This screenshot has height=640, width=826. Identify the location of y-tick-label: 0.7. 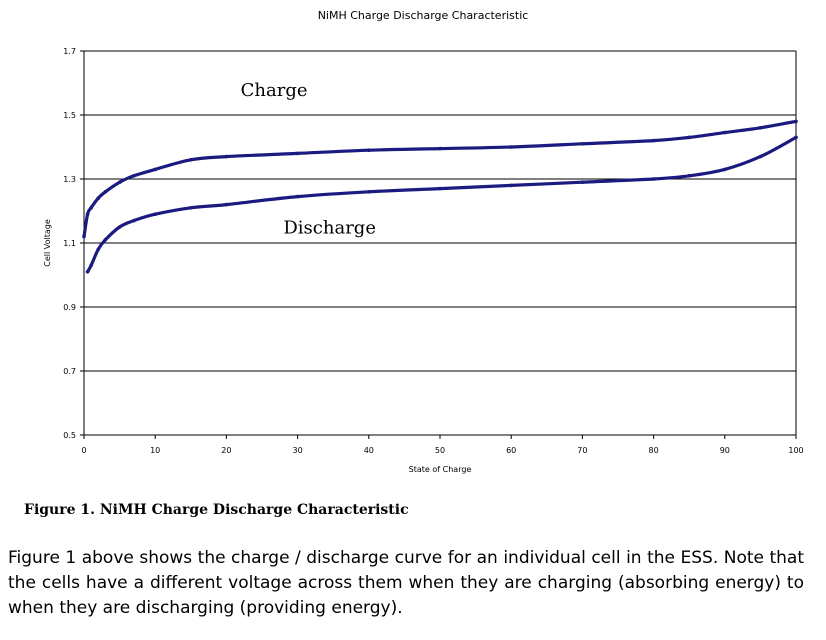
(69, 371).